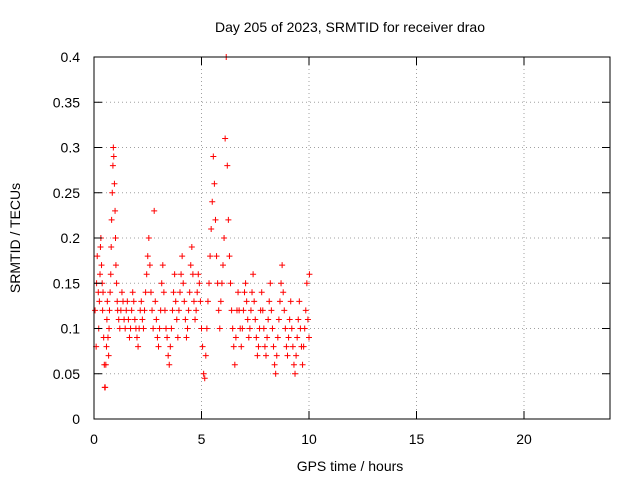 The image size is (640, 480). What do you see at coordinates (71, 238) in the screenshot?
I see `y-tick-label: 0.2` at bounding box center [71, 238].